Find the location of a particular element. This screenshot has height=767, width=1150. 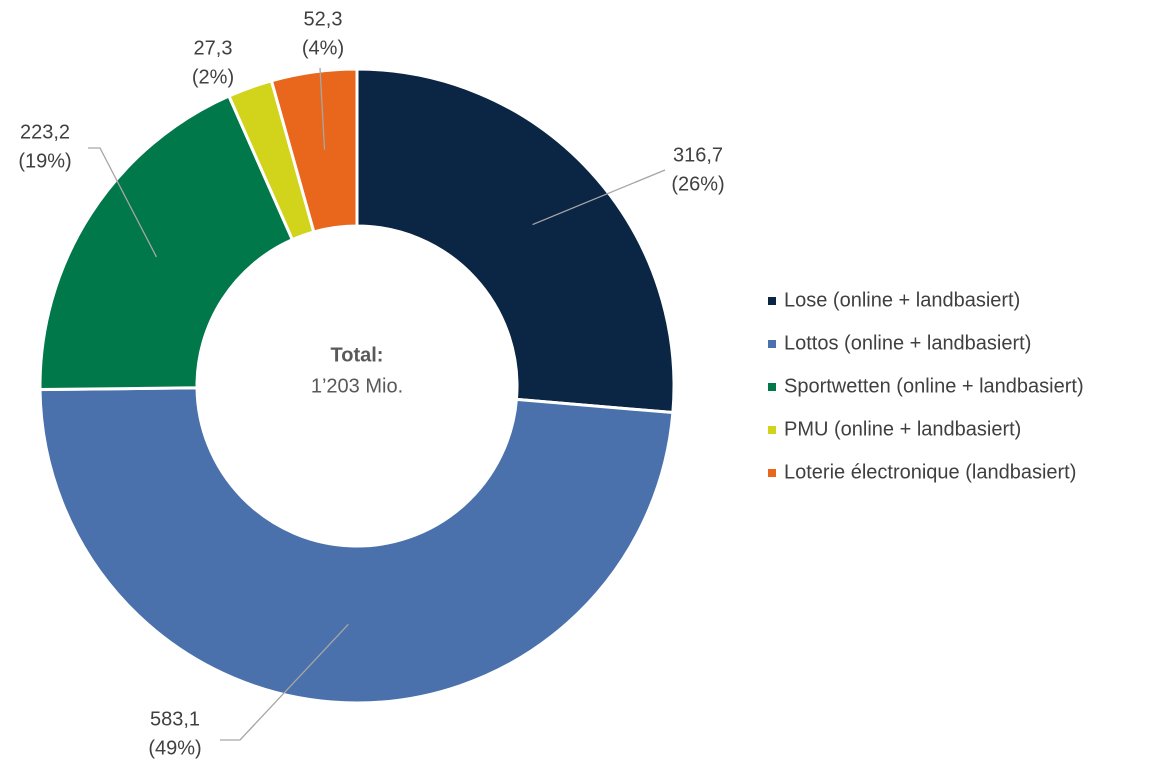

data-label: 316,7 is located at coordinates (698, 155).